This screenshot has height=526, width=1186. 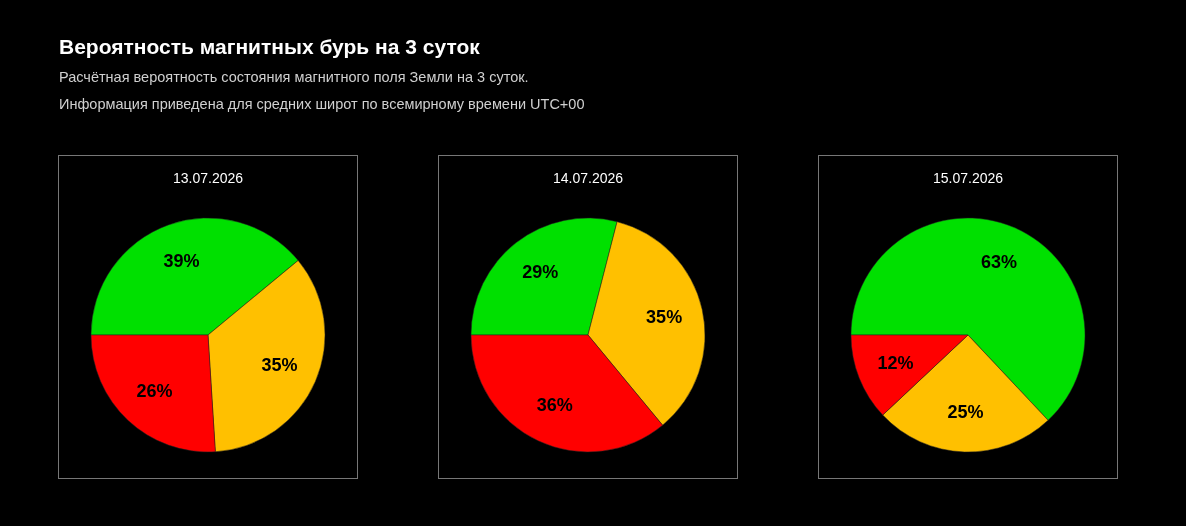 What do you see at coordinates (998, 262) in the screenshot?
I see `data-label: 63%` at bounding box center [998, 262].